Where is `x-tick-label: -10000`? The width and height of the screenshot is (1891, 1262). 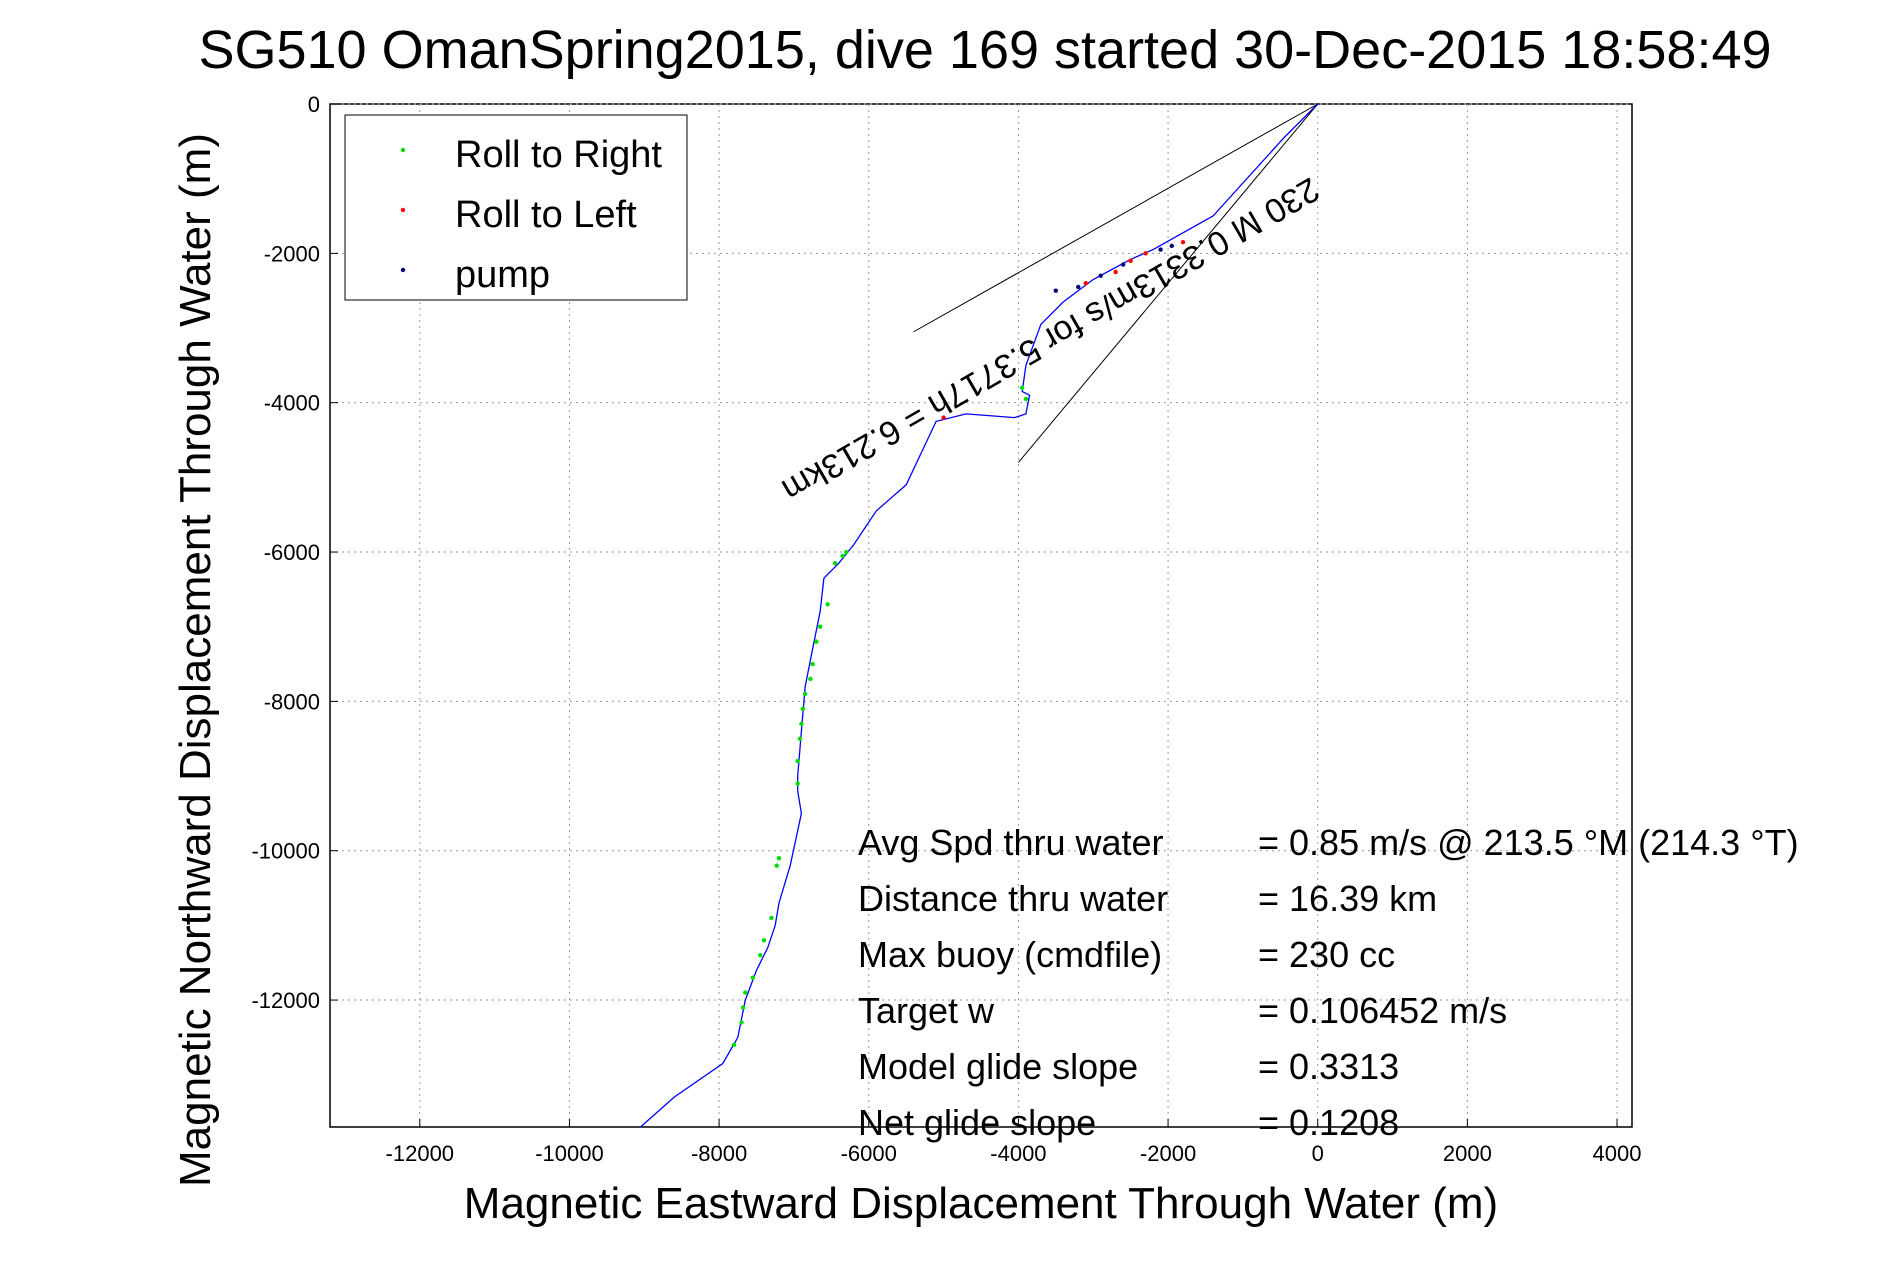 x-tick-label: -10000 is located at coordinates (569, 1153).